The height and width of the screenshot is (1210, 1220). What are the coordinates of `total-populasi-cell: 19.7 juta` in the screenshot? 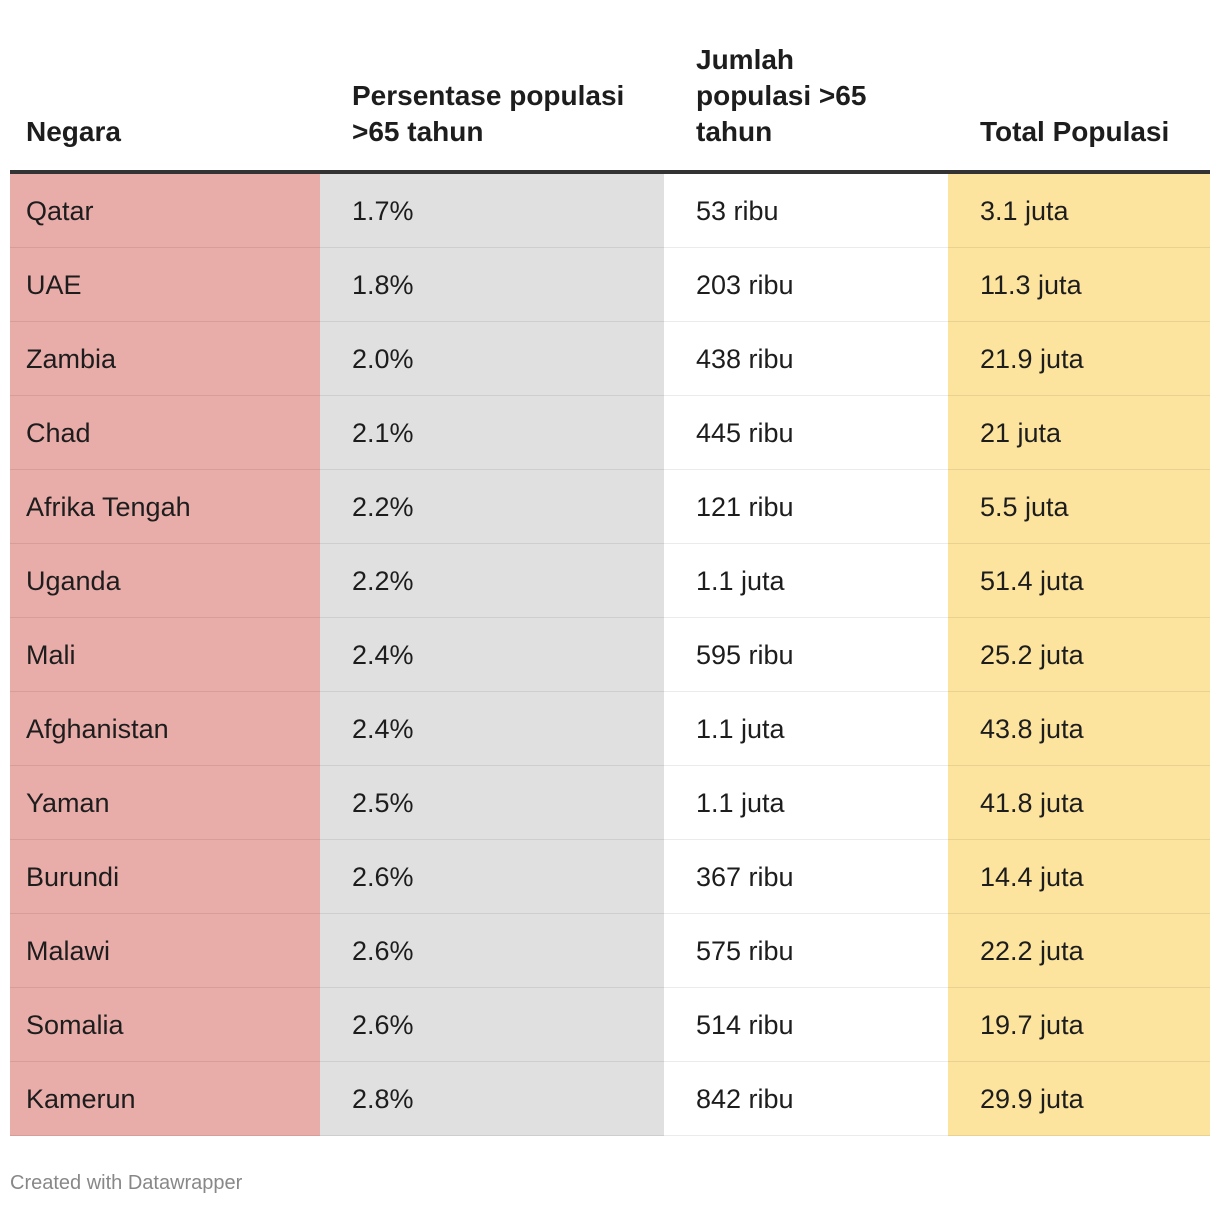 It's located at (1079, 1025).